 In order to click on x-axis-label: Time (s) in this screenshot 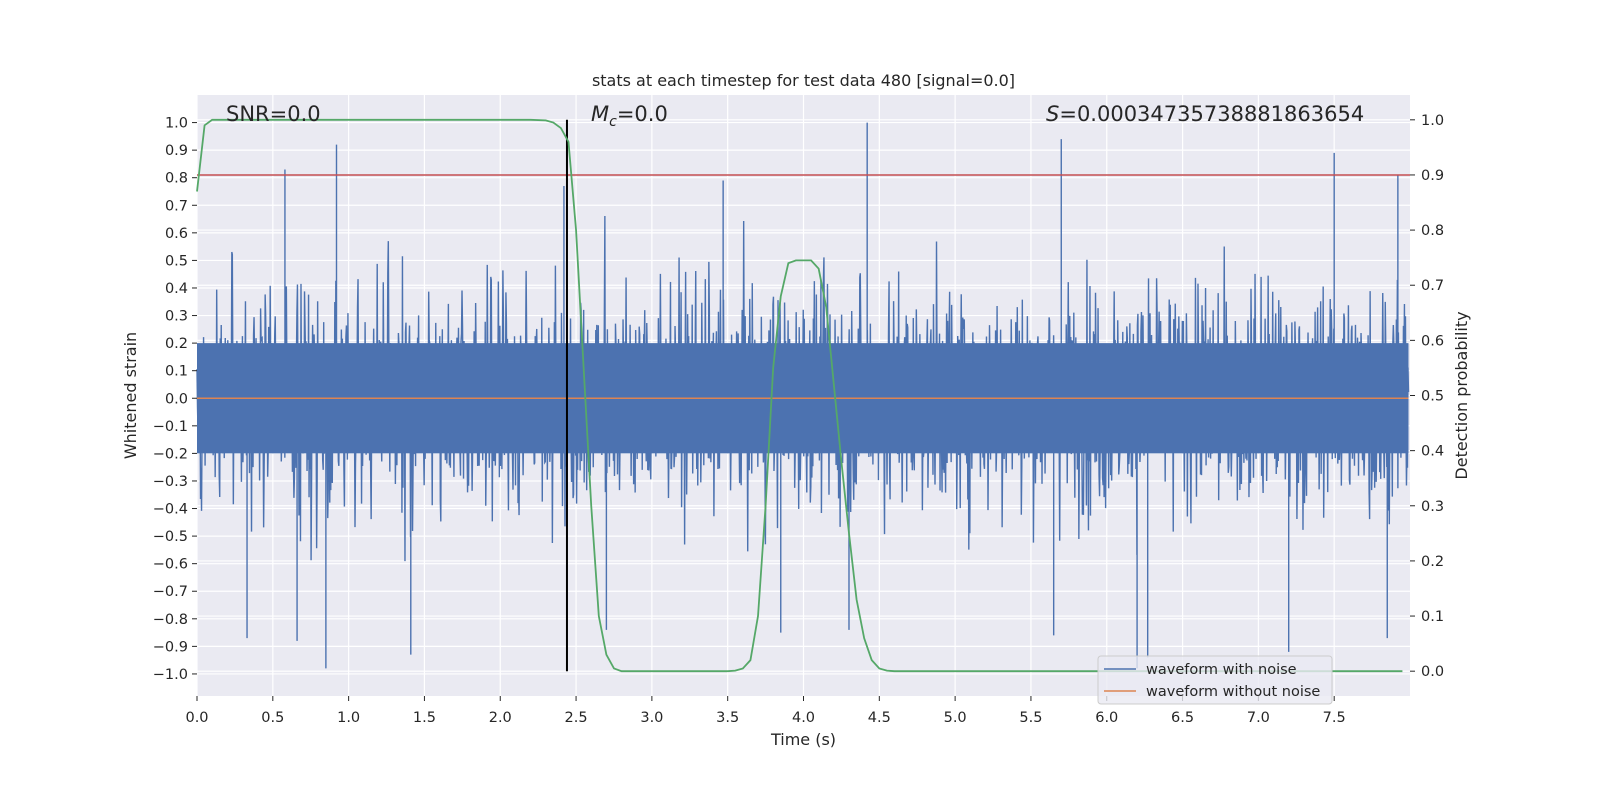, I will do `click(803, 739)`.